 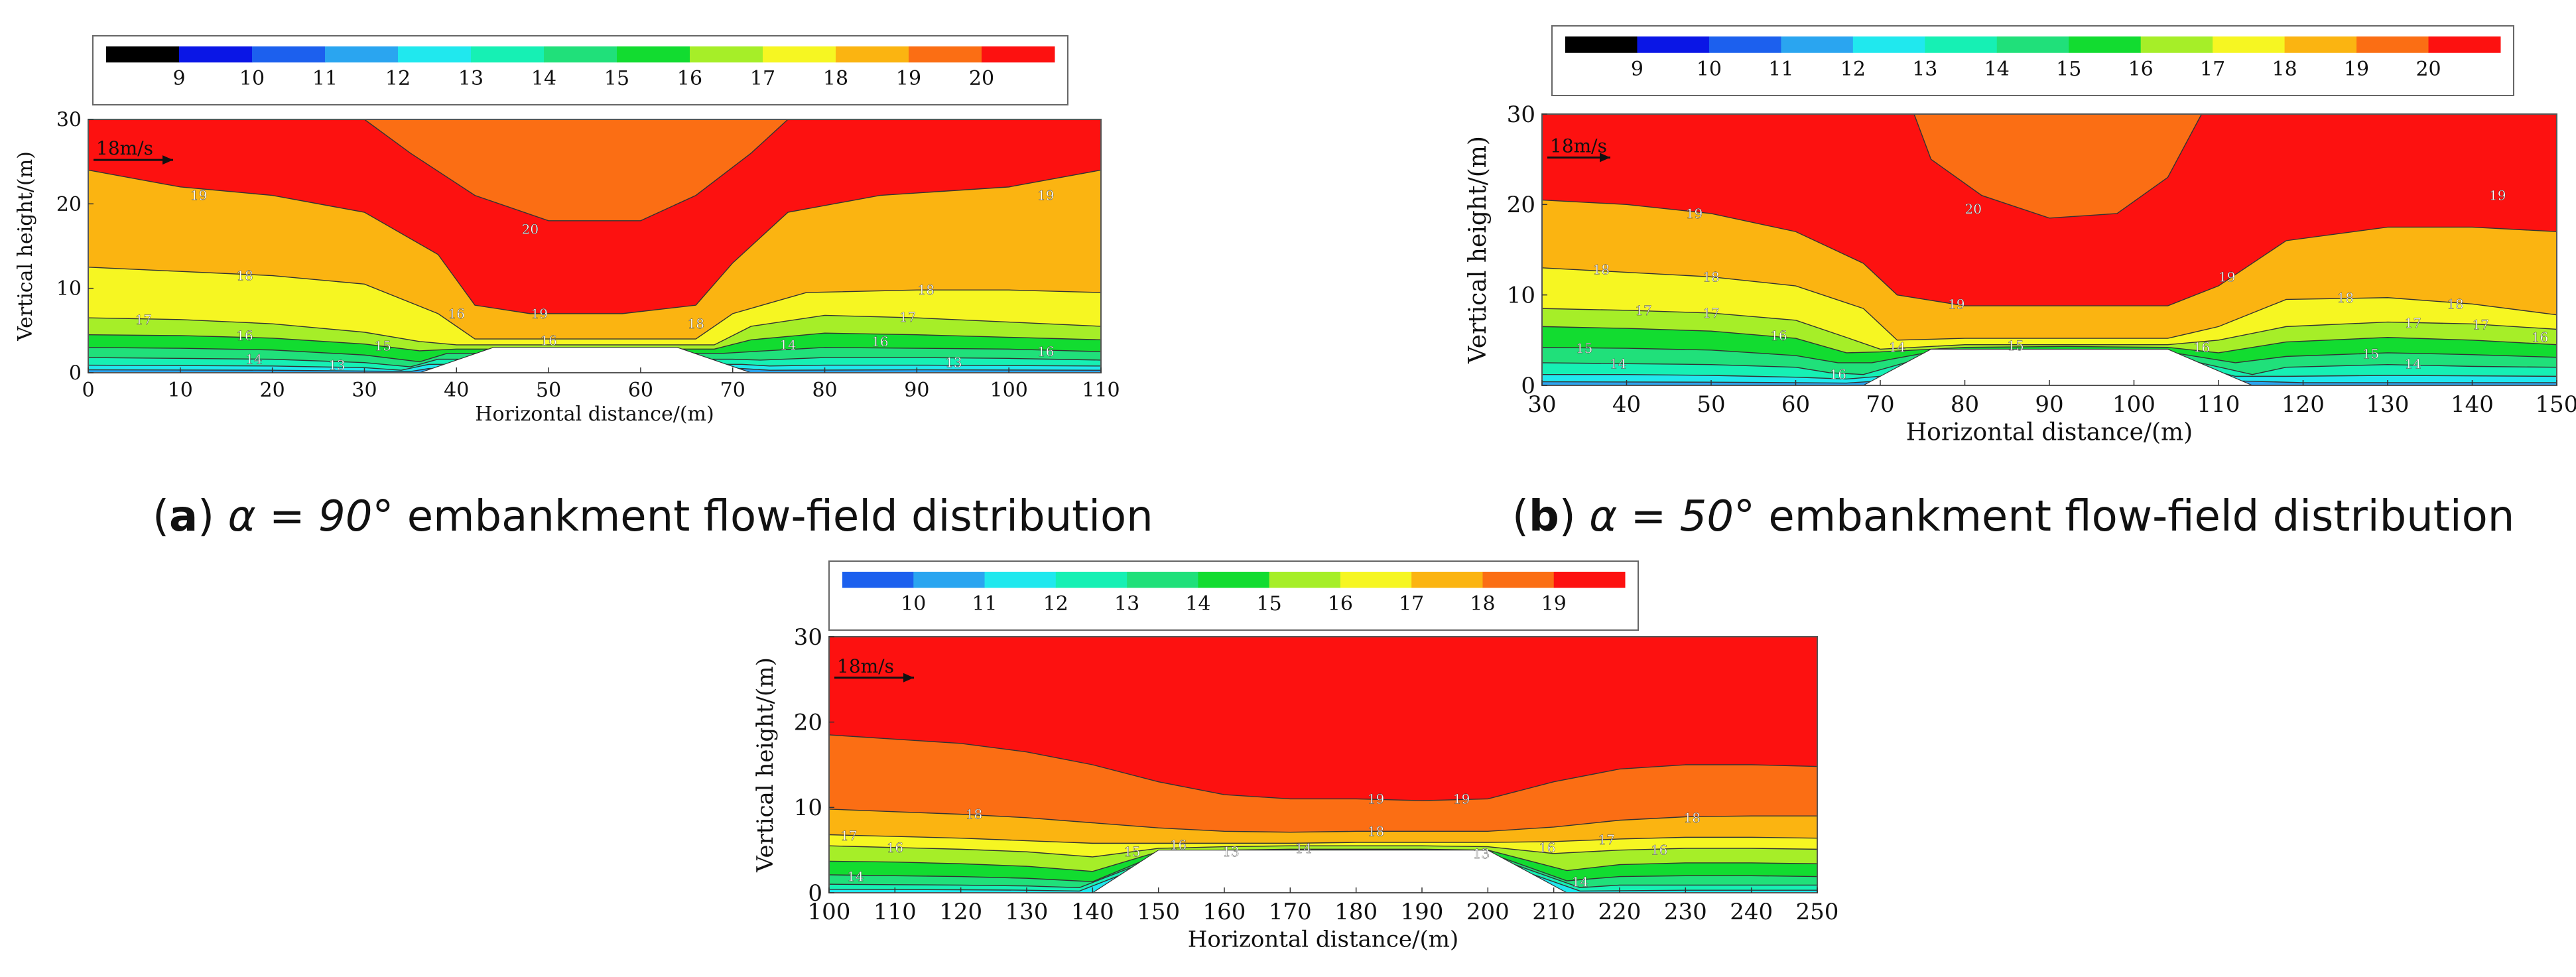 I want to click on x-tick-label: 20, so click(x=272, y=390).